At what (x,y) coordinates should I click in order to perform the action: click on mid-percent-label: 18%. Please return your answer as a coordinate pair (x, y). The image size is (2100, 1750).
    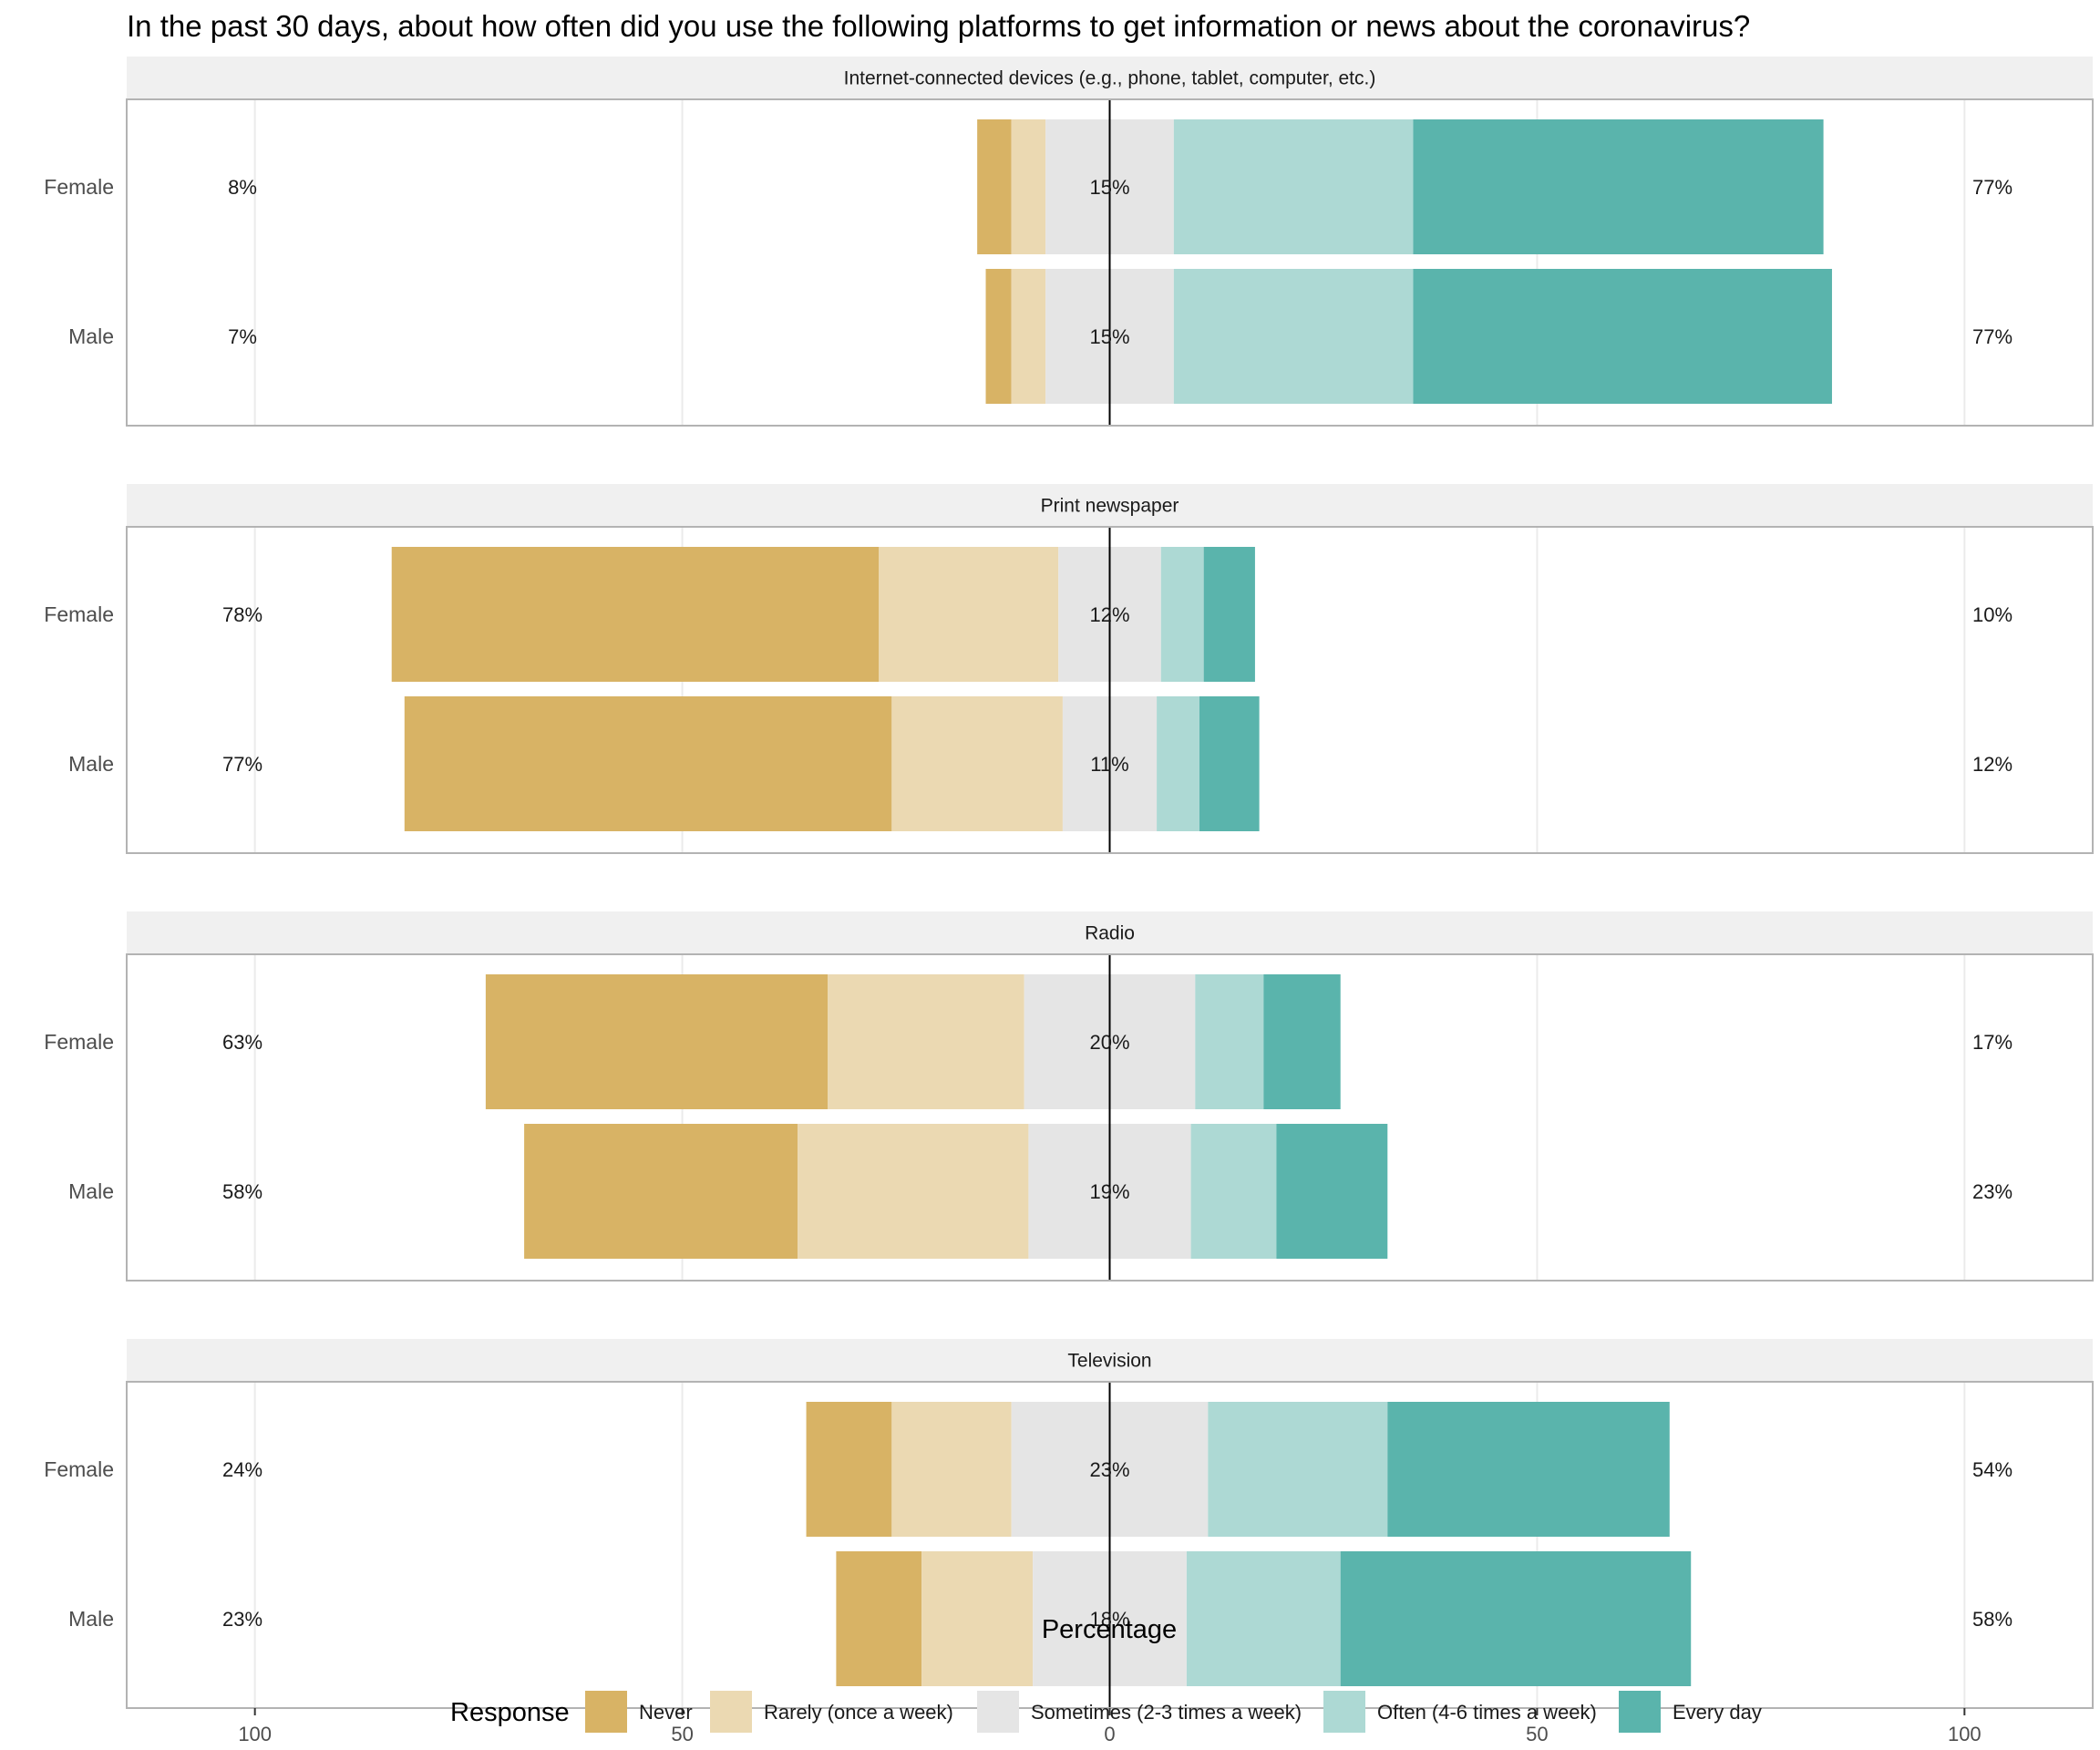
    Looking at the image, I should click on (1109, 1619).